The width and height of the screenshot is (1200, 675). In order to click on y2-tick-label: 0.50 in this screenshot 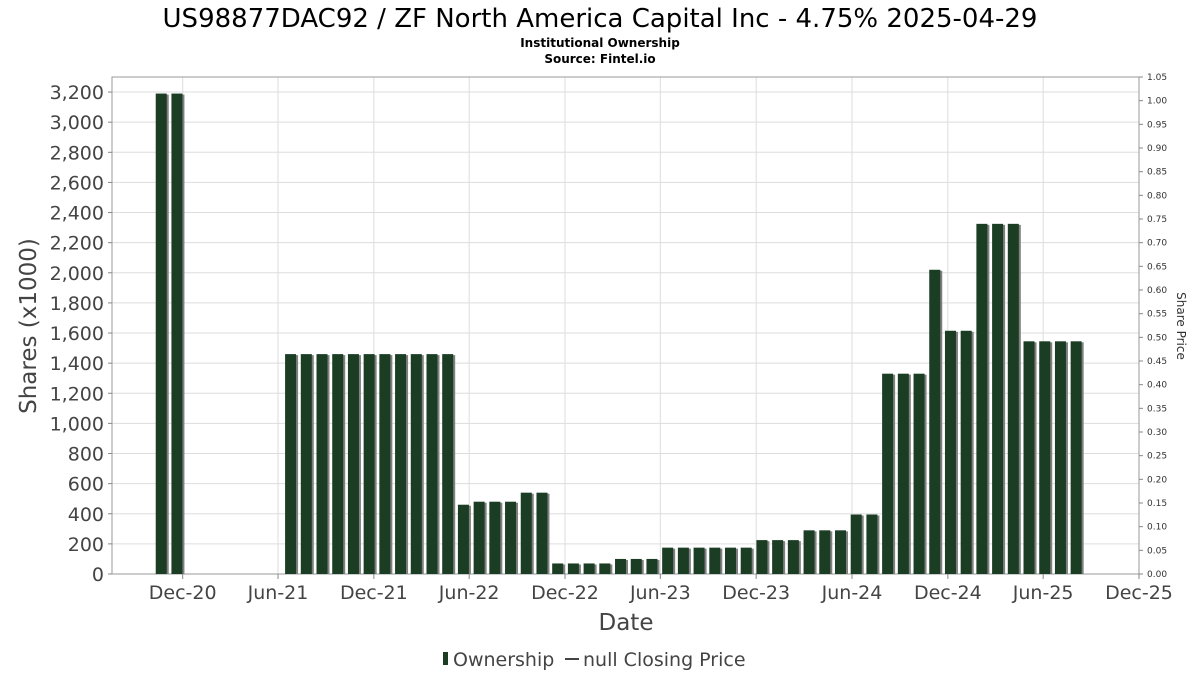, I will do `click(1157, 338)`.